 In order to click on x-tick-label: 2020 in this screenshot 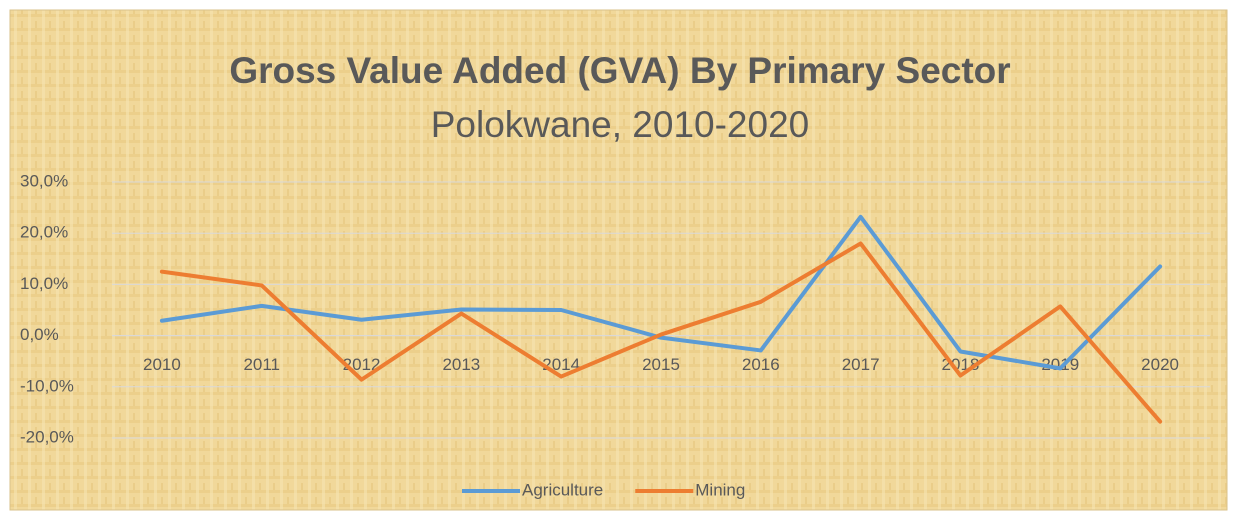, I will do `click(1160, 364)`.